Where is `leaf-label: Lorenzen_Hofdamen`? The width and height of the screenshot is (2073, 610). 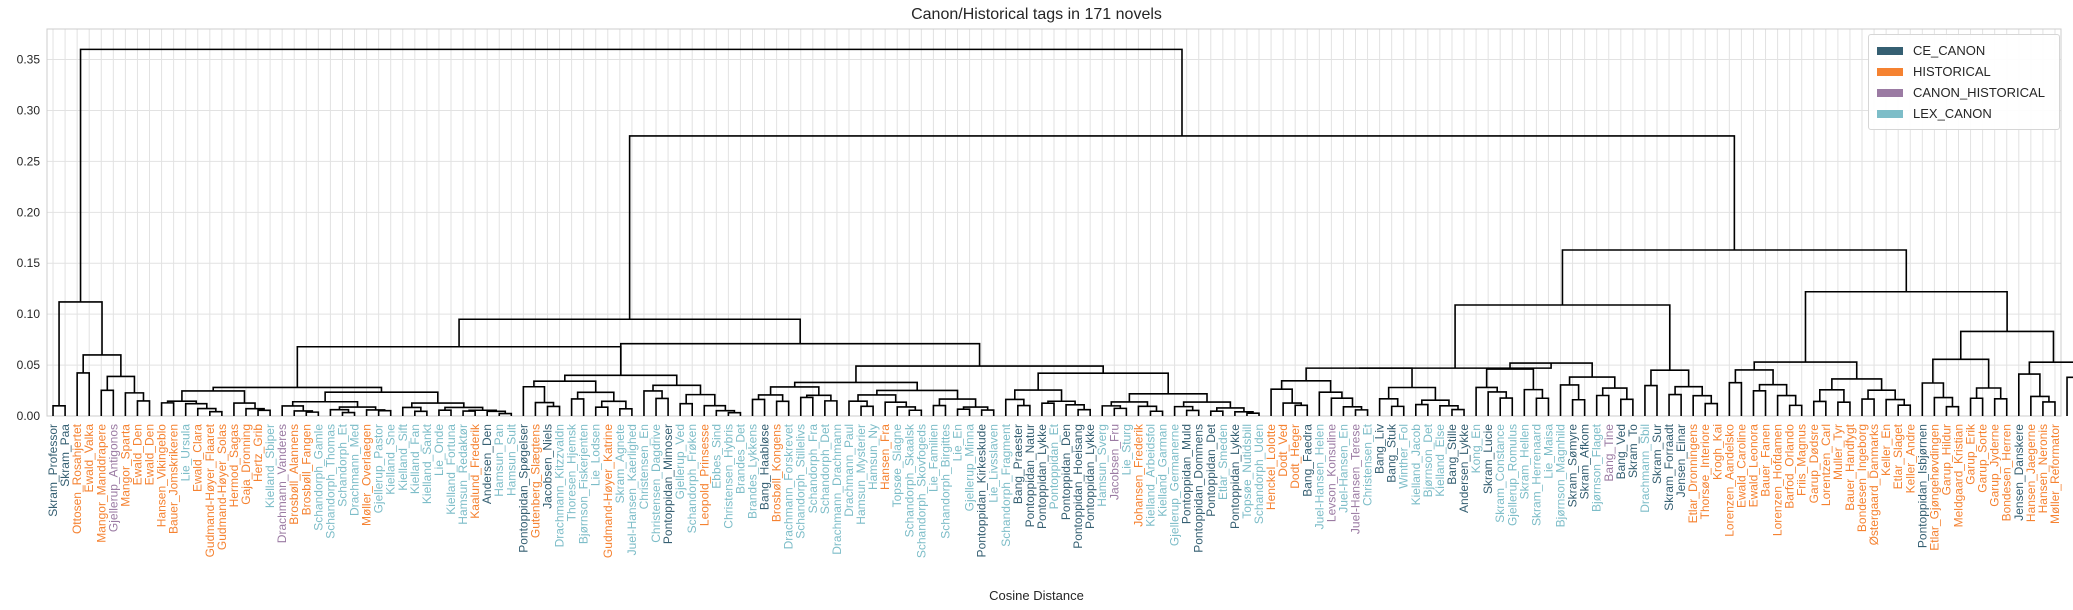 leaf-label: Lorenzen_Hofdamen is located at coordinates (1778, 480).